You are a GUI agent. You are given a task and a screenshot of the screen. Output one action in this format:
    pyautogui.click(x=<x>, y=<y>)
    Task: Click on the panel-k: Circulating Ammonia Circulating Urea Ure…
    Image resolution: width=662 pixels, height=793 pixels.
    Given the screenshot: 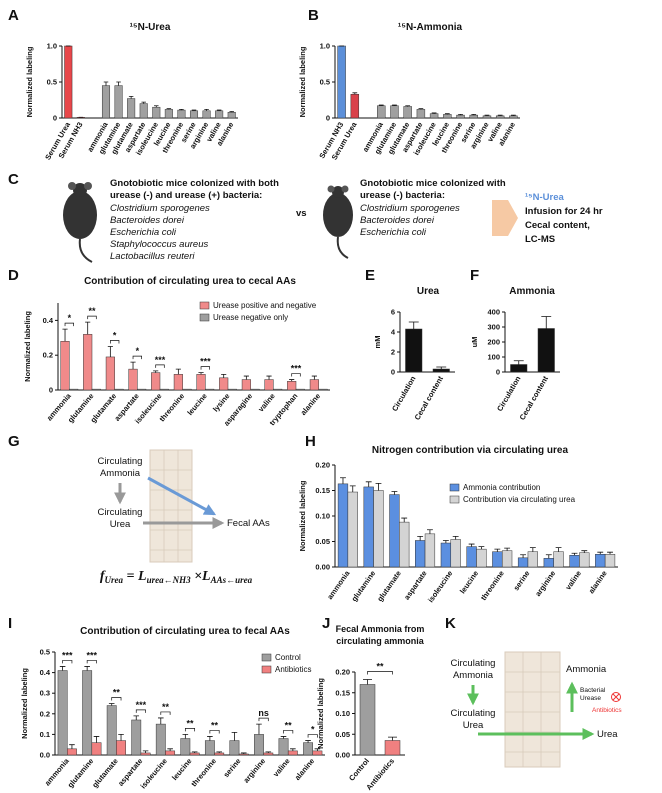 What is the action you would take?
    pyautogui.click(x=536, y=709)
    